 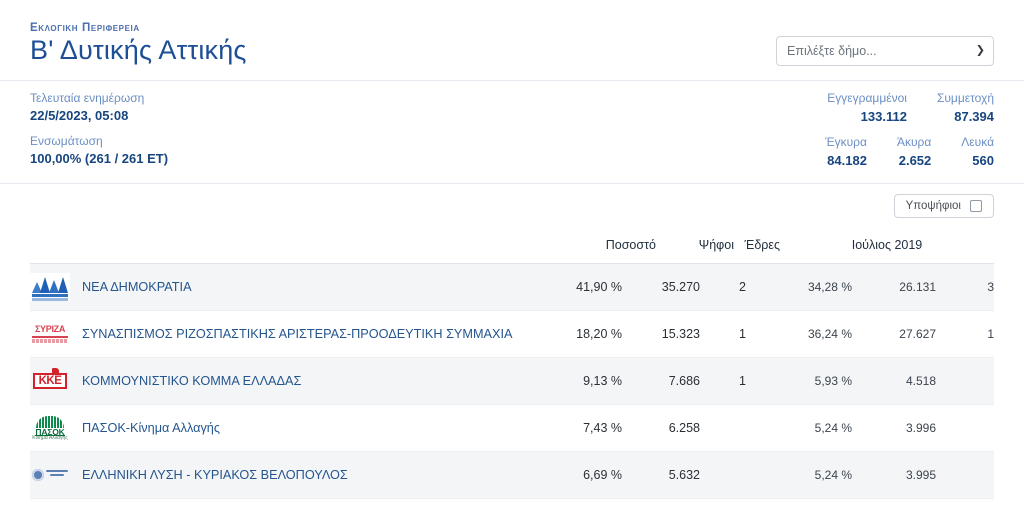 What do you see at coordinates (915, 160) in the screenshot?
I see `stat-invalid-value: 2.652` at bounding box center [915, 160].